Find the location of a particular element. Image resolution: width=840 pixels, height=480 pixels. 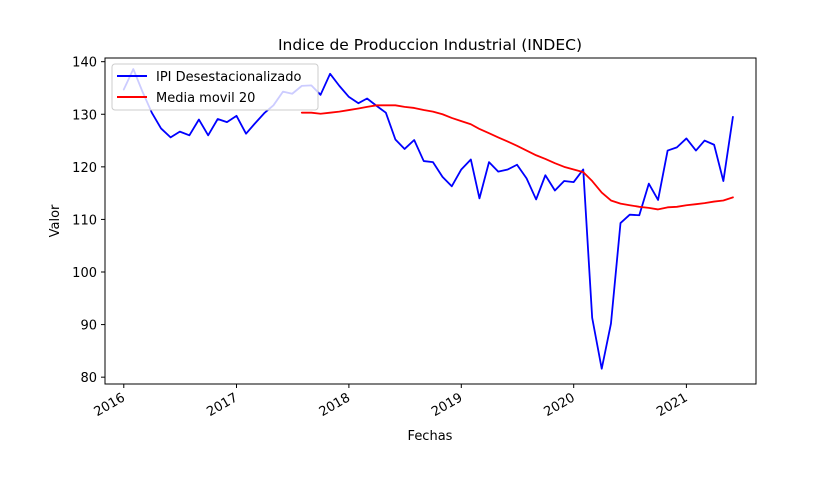

y-tick-label: 130 is located at coordinates (84, 115).